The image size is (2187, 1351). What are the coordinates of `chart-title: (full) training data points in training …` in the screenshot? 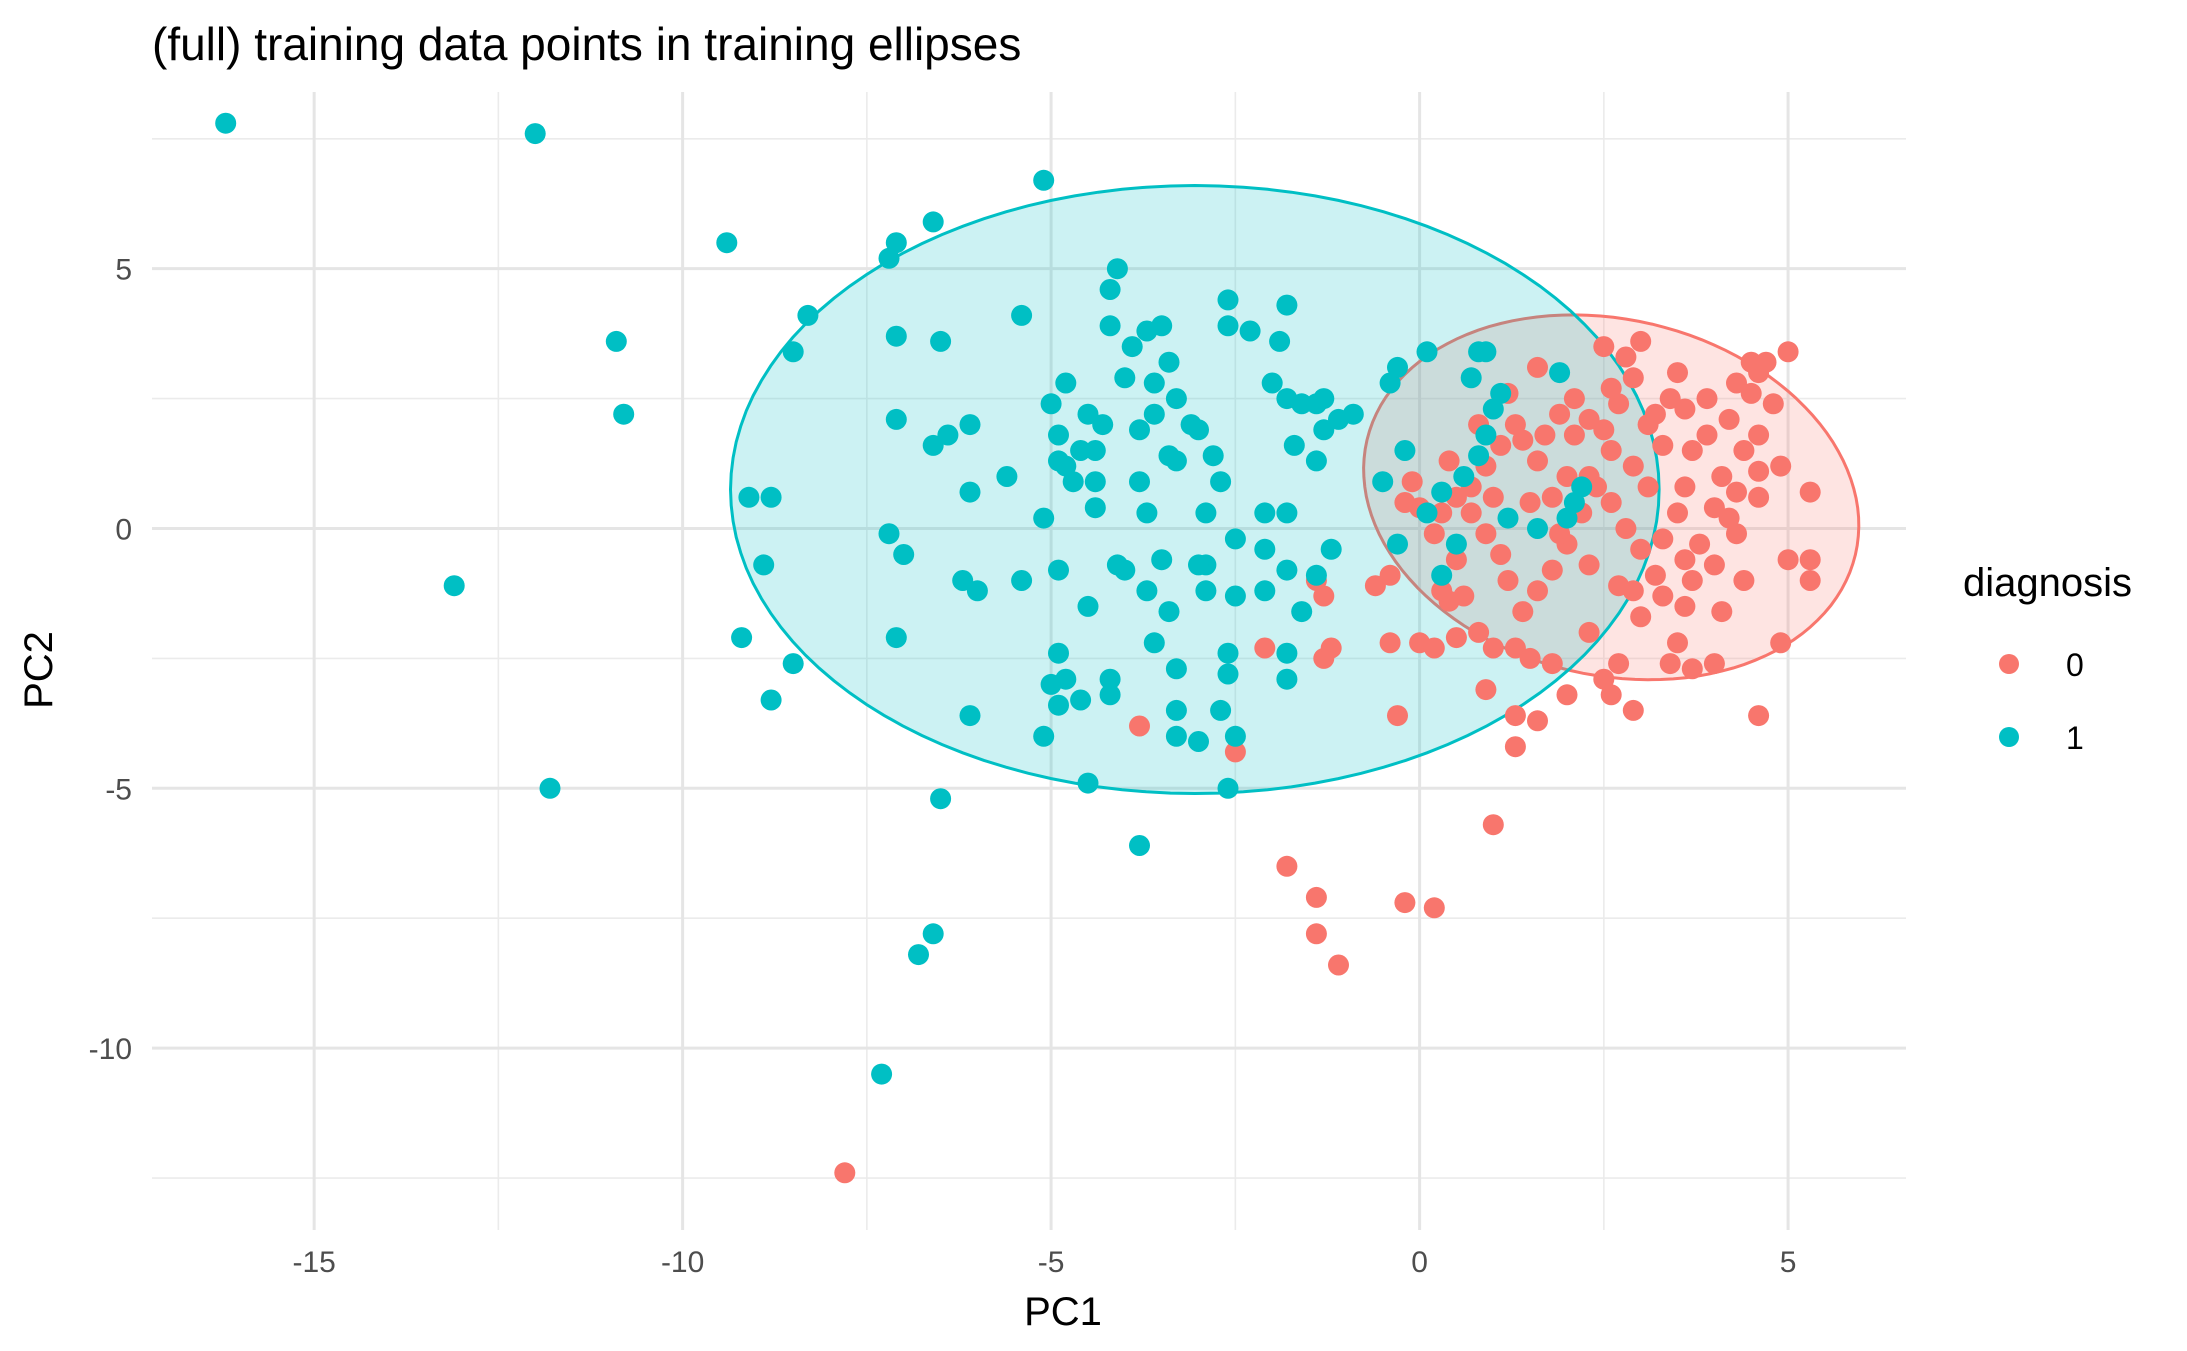 It's located at (586, 44).